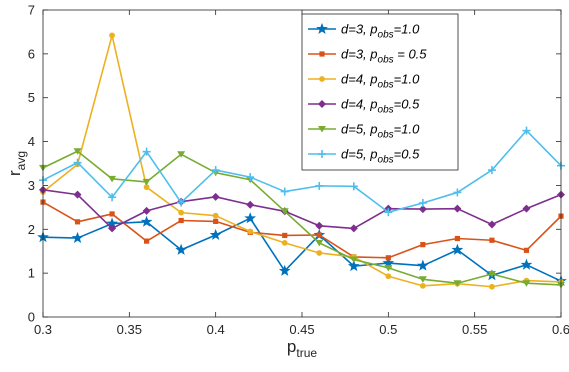 This screenshot has height=372, width=569. I want to click on legend-entry-1: d=3, pobs = 0.5, so click(367, 56).